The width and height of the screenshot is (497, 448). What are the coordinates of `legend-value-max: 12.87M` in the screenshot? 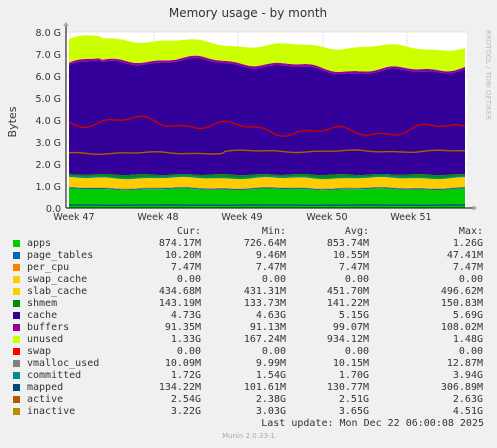 It's located at (464, 363).